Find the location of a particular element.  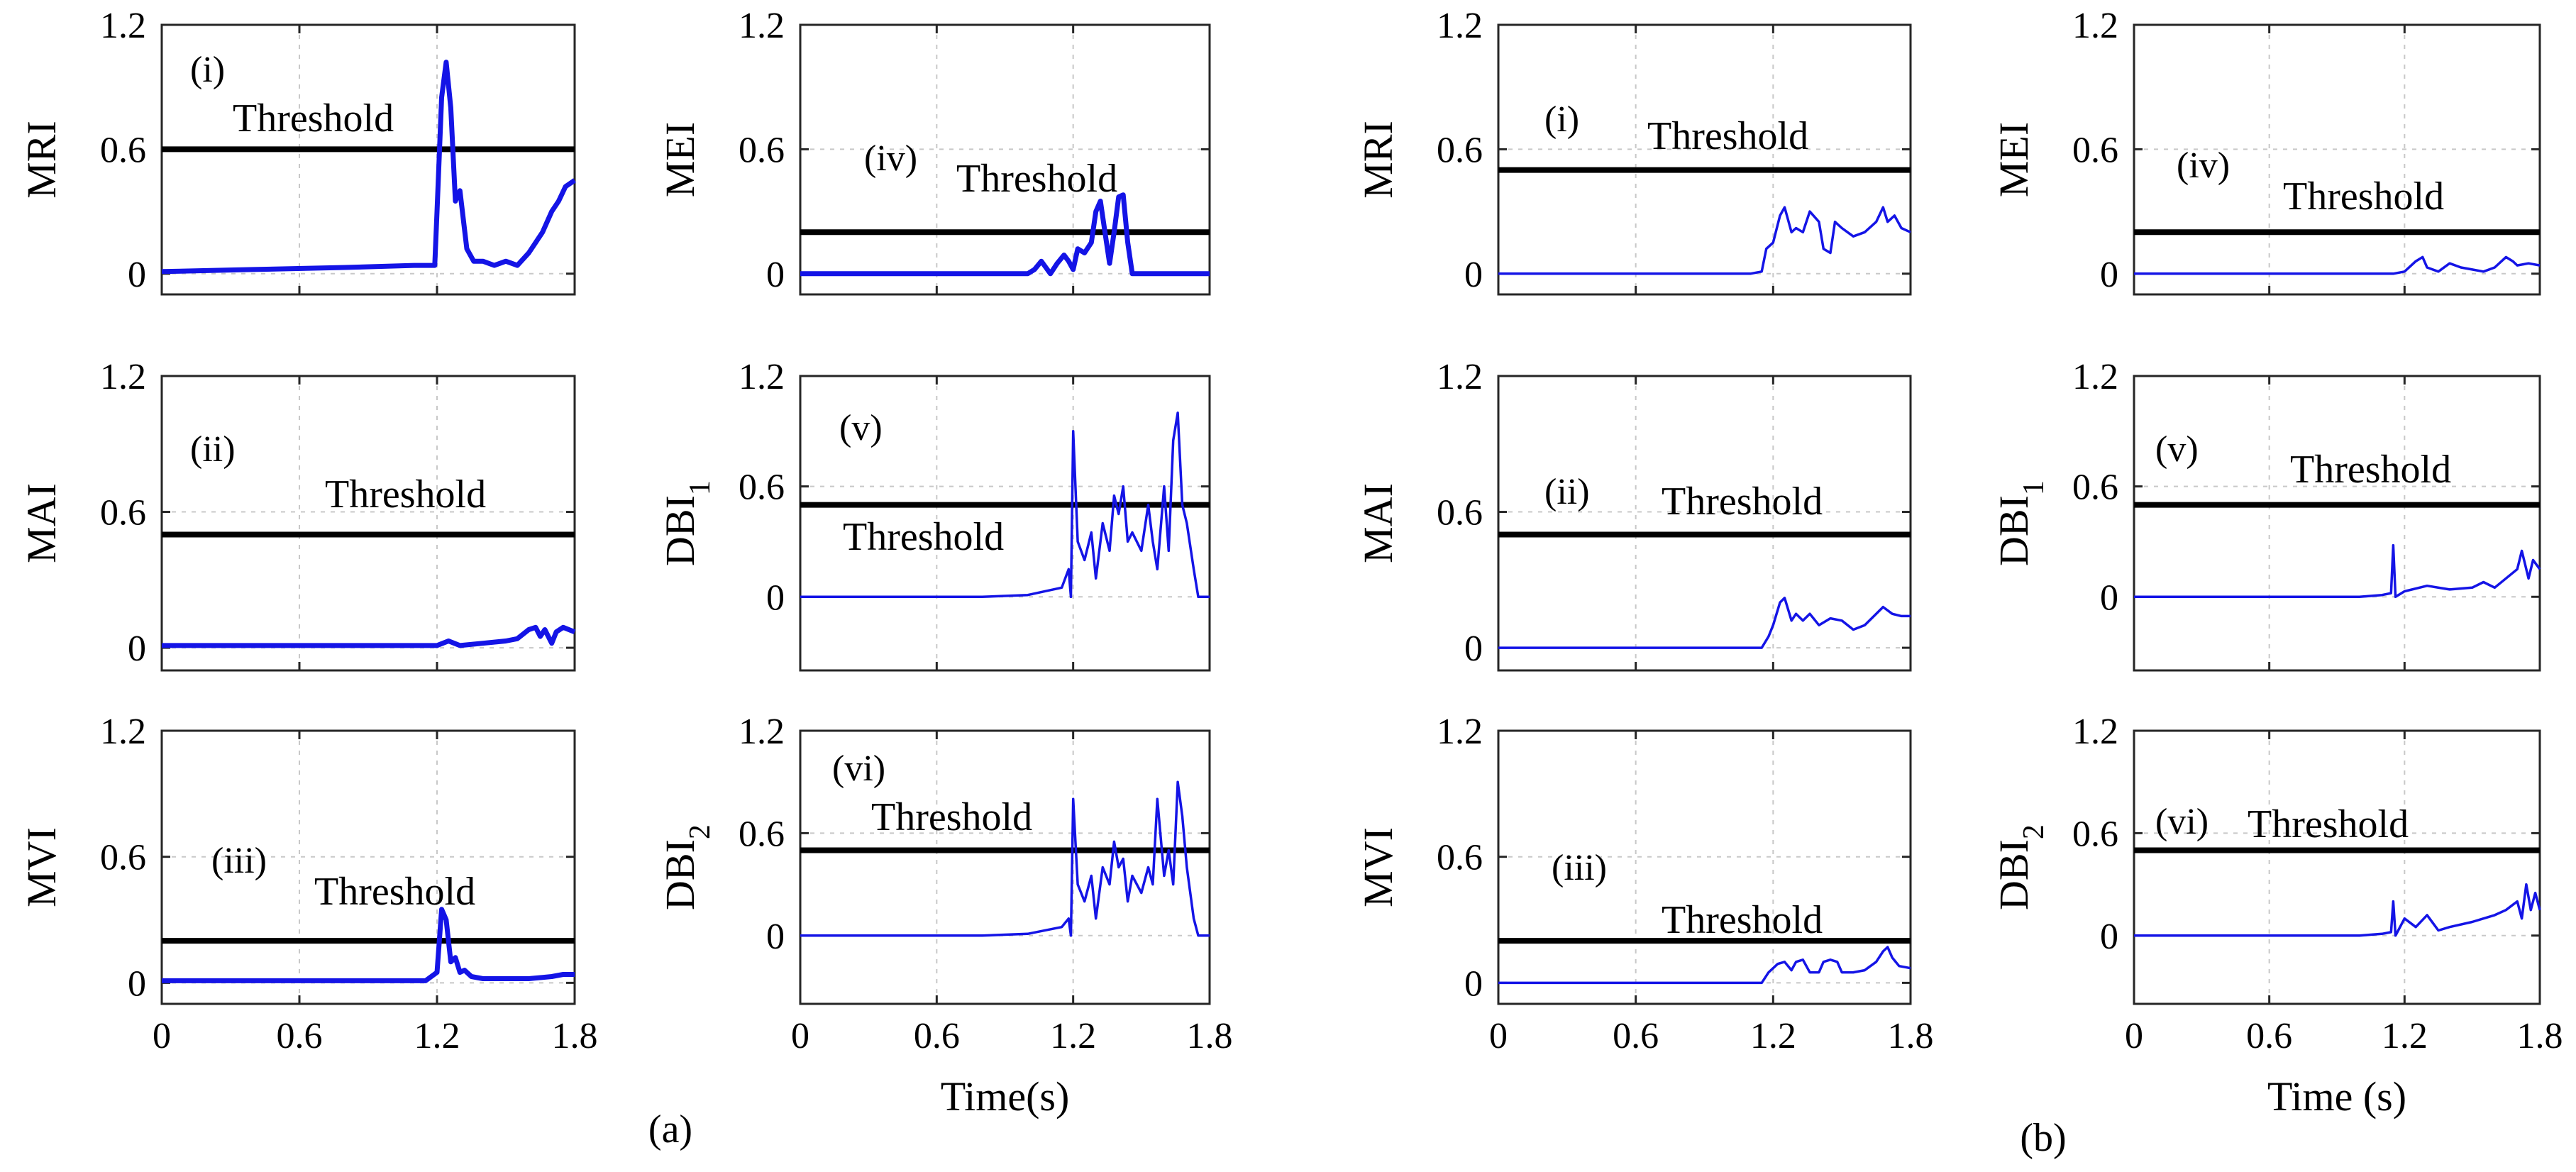

chart-a-MVI: 0 0.6 1.2 1.8 0 0.6 1.2 MVI (iii) Threshold is located at coordinates (308, 884).